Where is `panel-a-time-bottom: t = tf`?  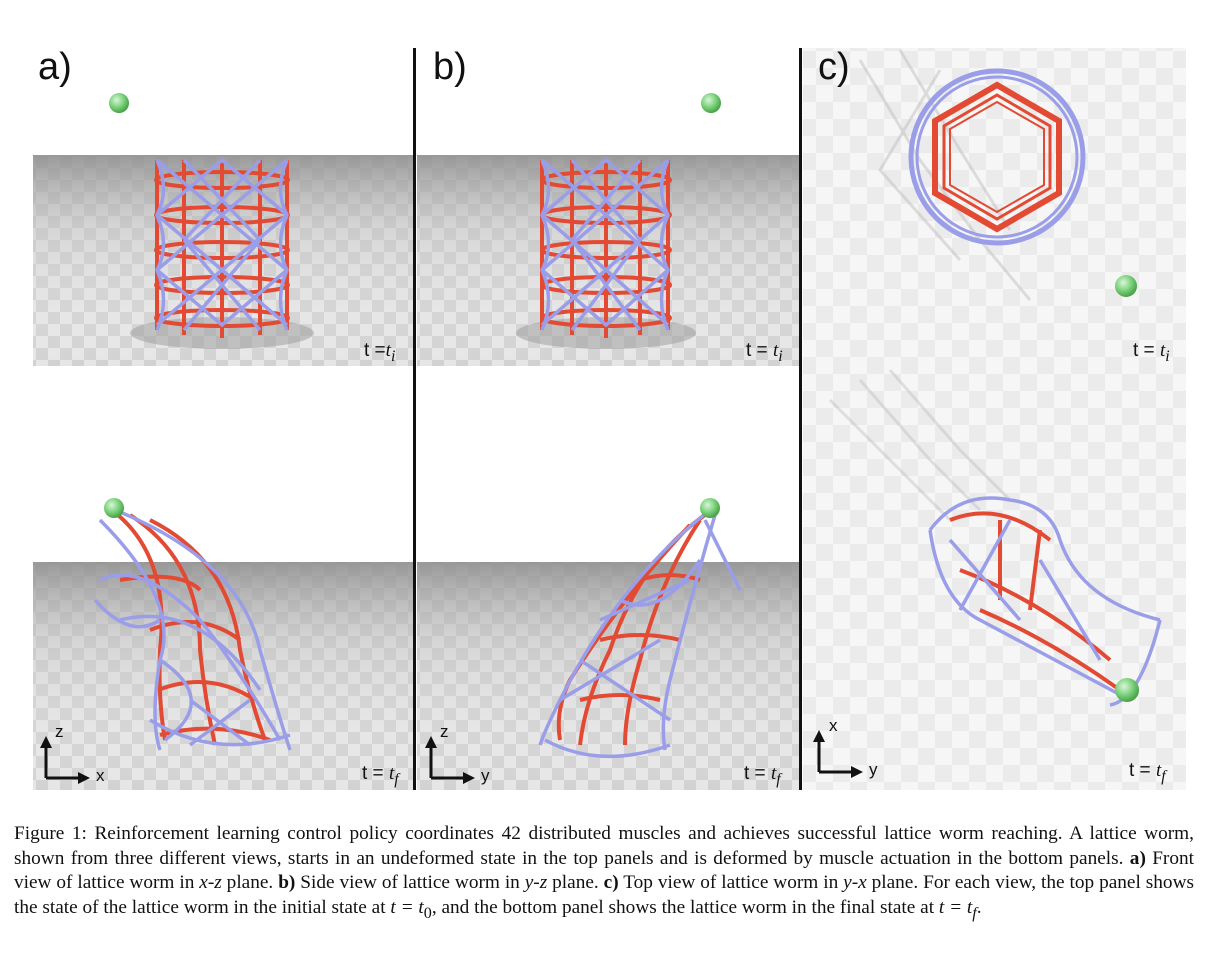 panel-a-time-bottom: t = tf is located at coordinates (380, 775).